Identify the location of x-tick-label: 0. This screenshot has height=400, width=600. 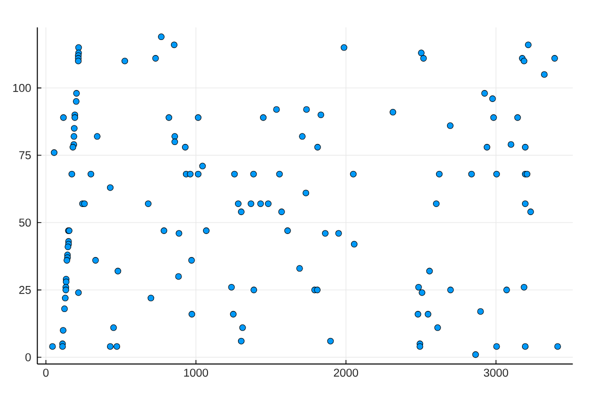
(46, 372).